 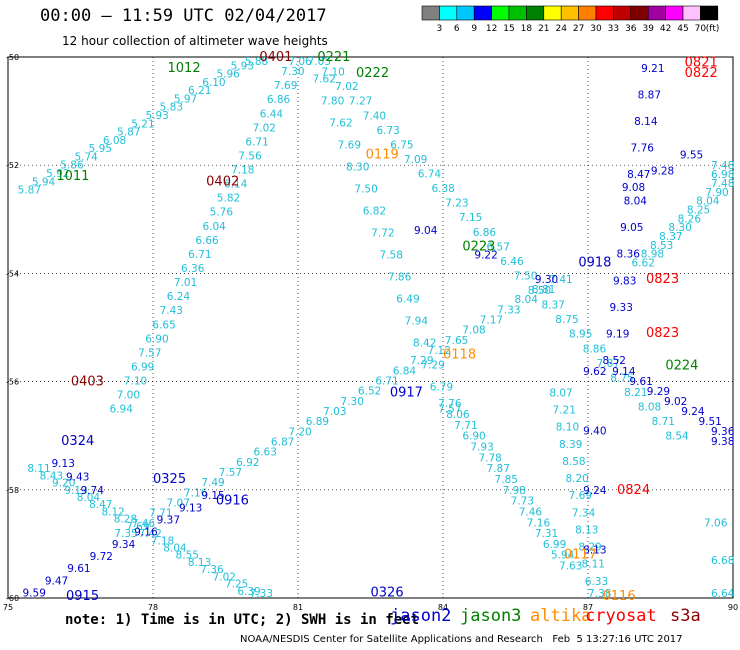 What do you see at coordinates (621, 616) in the screenshot?
I see `legend-cryosat: cryosat` at bounding box center [621, 616].